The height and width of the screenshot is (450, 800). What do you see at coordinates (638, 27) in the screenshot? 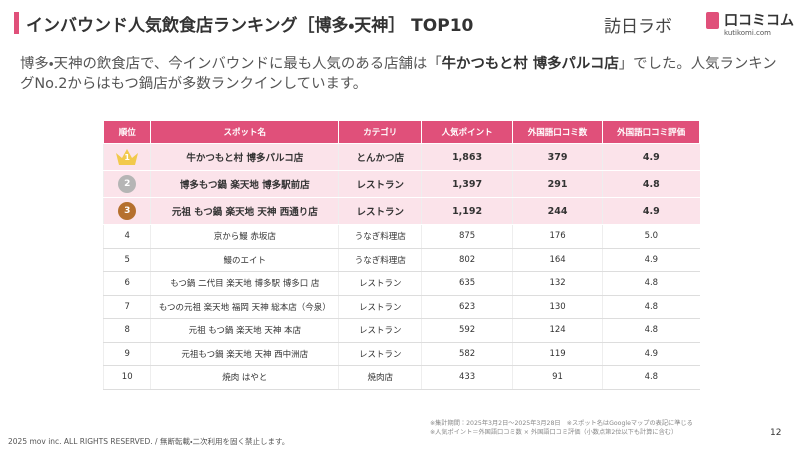
I see `logo: 訪日ラボ` at bounding box center [638, 27].